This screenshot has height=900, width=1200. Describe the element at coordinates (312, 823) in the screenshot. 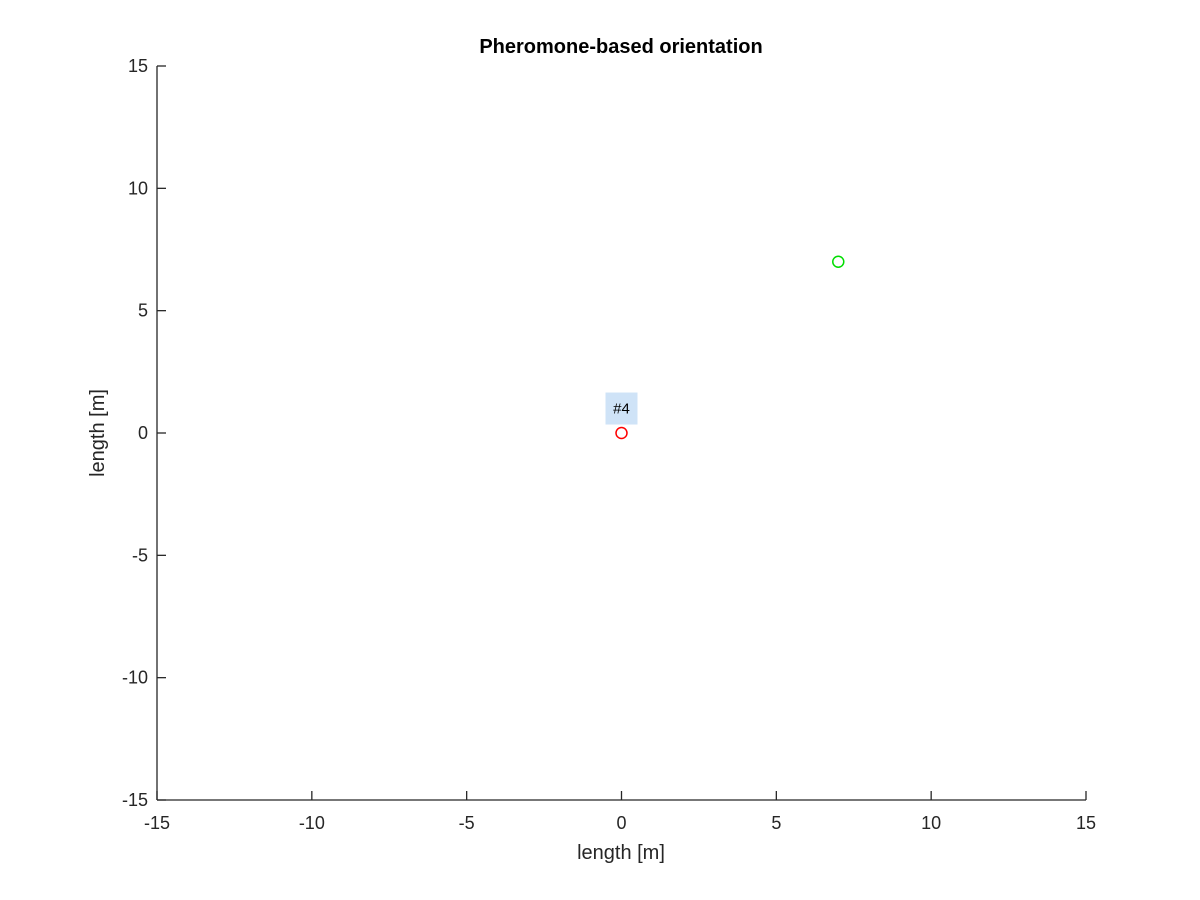

I see `x-tick-label: -10` at that location.